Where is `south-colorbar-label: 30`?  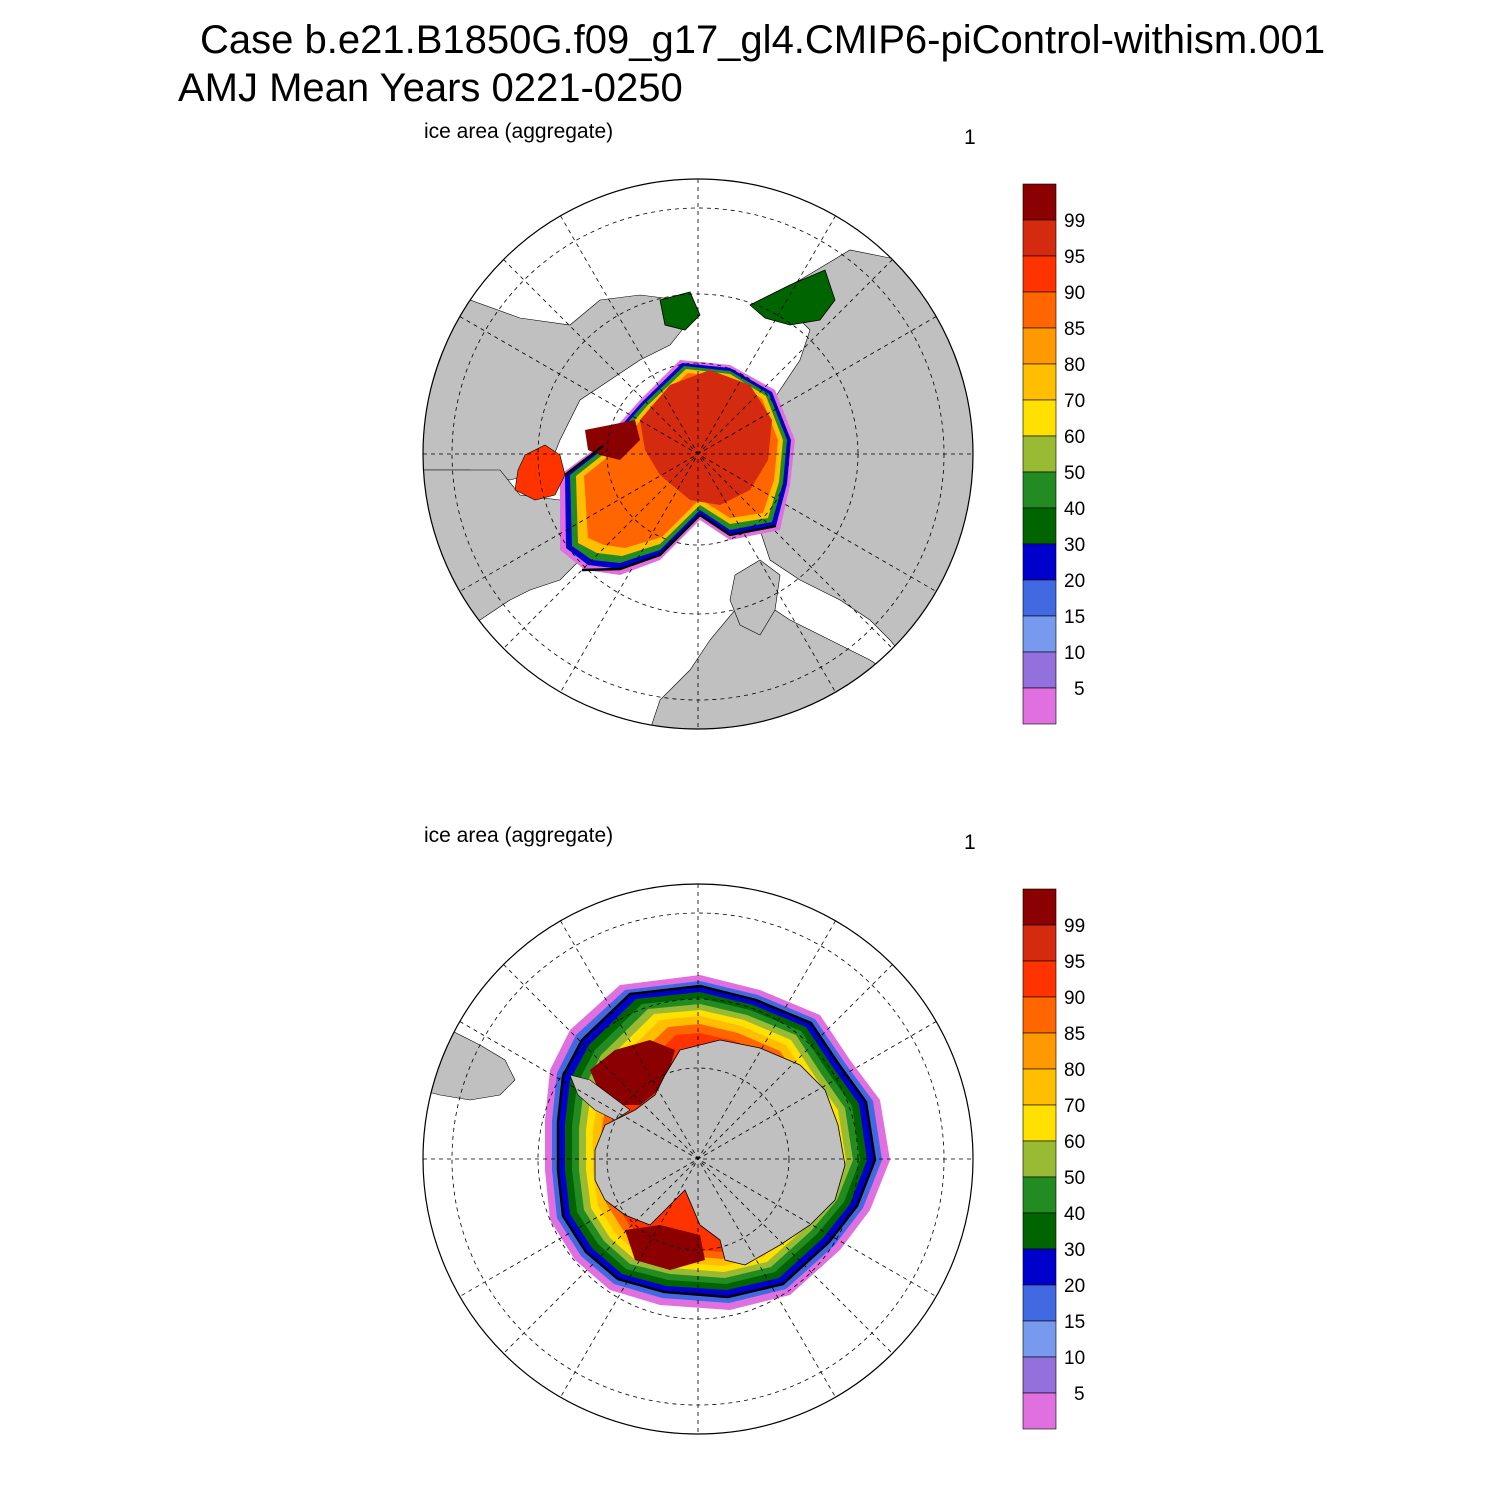 south-colorbar-label: 30 is located at coordinates (1074, 1250).